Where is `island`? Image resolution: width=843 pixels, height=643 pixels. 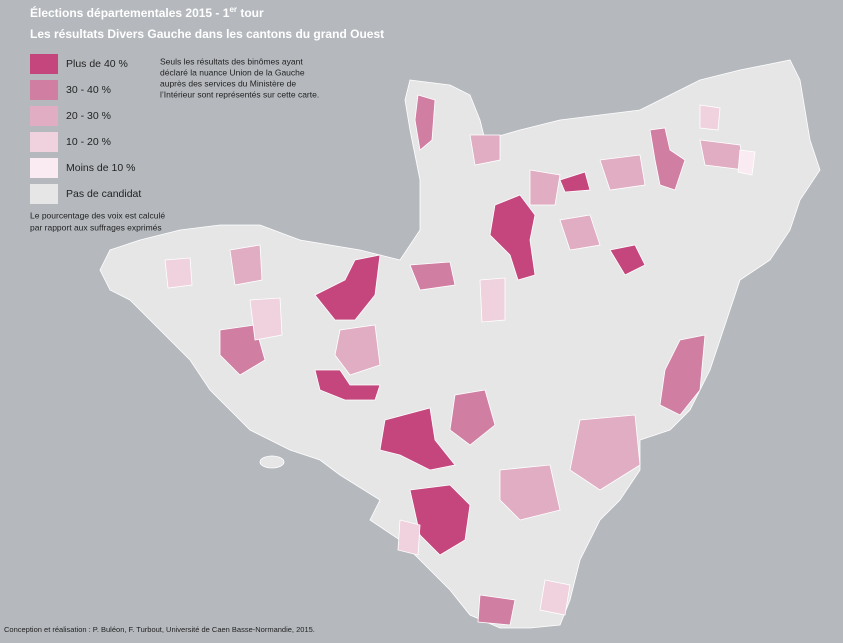
island is located at coordinates (272, 462).